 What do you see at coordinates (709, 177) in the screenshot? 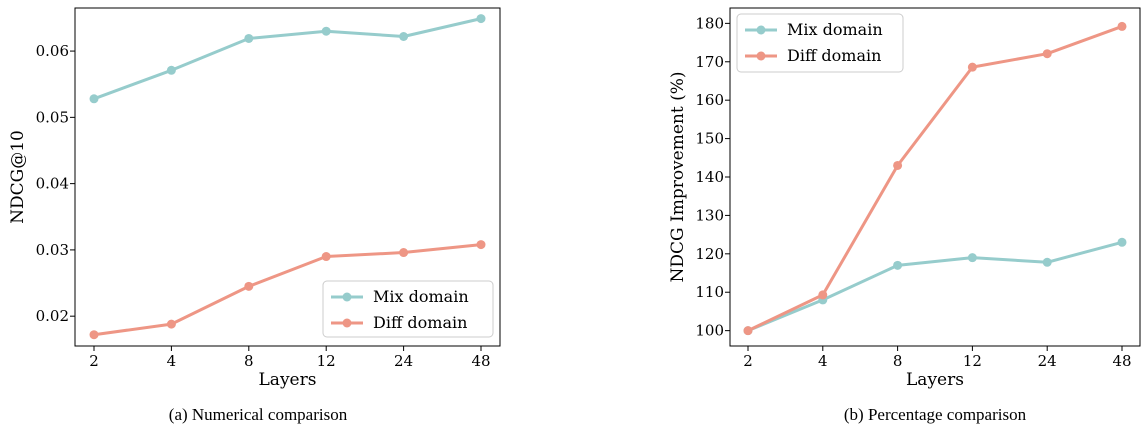
I see `y-tick-label: 140` at bounding box center [709, 177].